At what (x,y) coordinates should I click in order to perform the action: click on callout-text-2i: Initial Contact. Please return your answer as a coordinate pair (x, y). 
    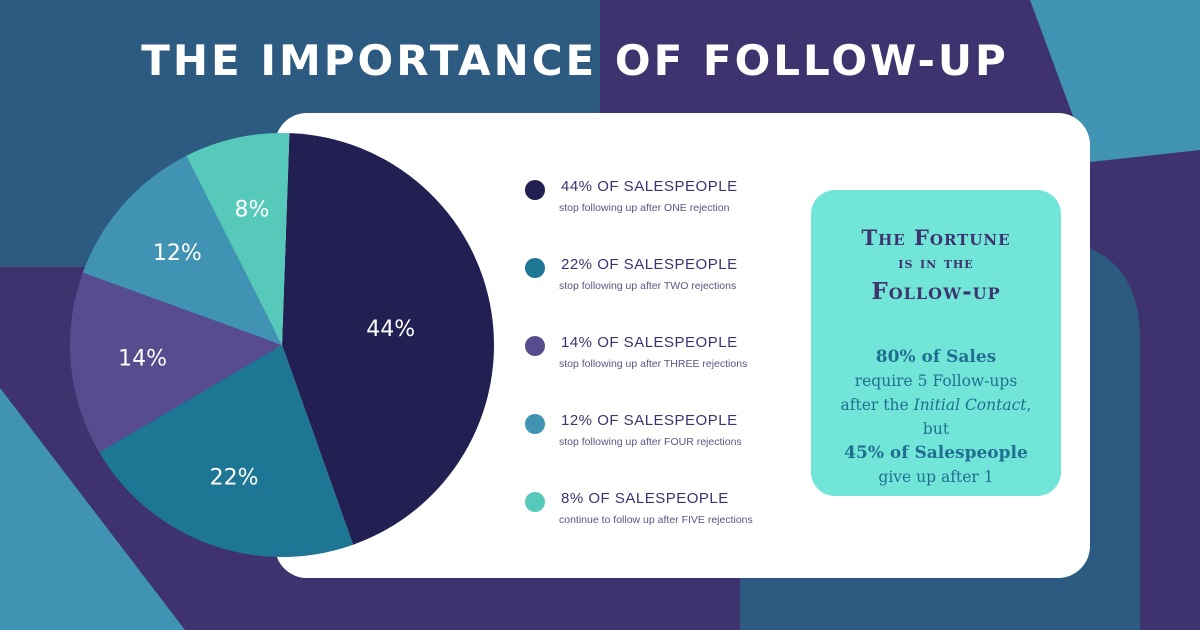
    Looking at the image, I should click on (970, 405).